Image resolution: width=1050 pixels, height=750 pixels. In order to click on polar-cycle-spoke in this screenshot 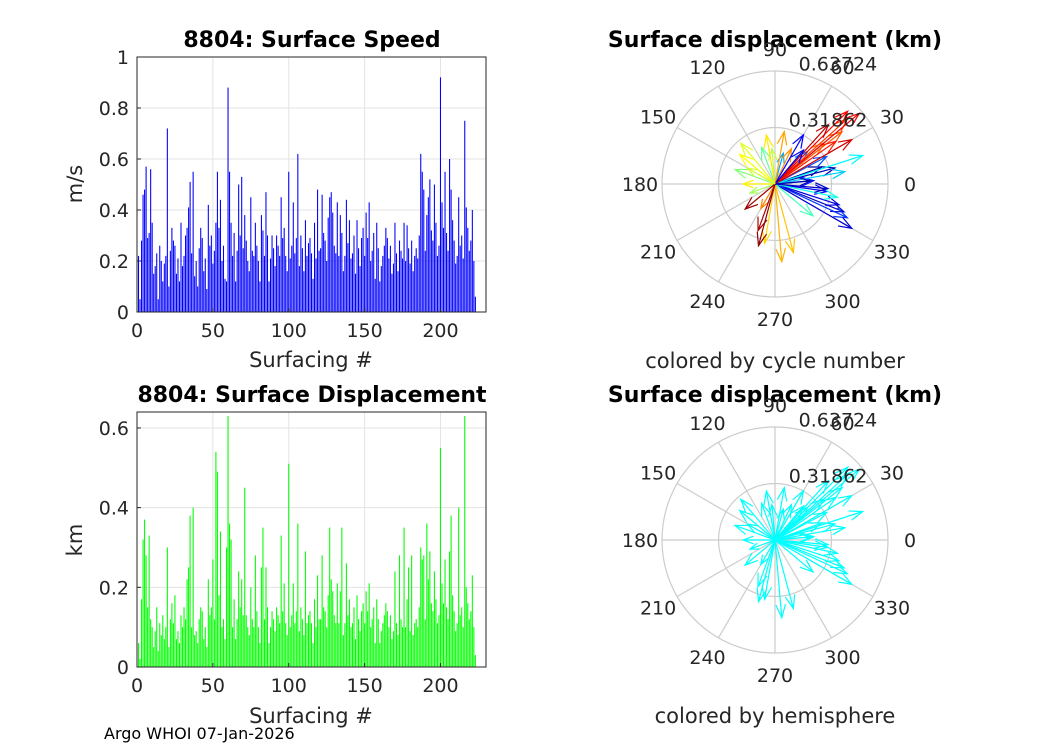, I will do `click(746, 135)`.